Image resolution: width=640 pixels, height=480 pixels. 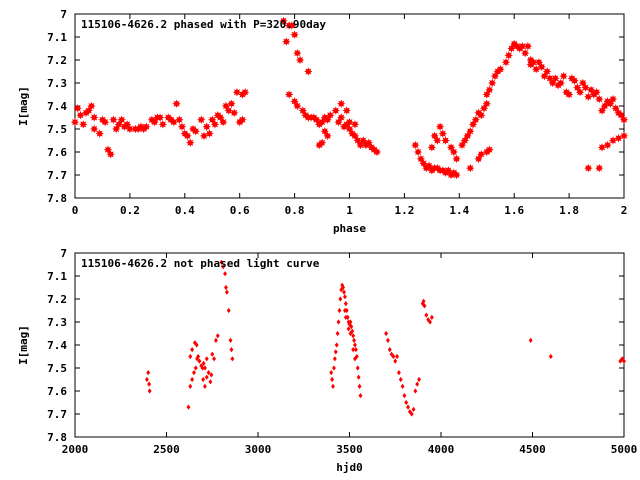 What do you see at coordinates (130, 210) in the screenshot?
I see `x-tick-label: 0.2` at bounding box center [130, 210].